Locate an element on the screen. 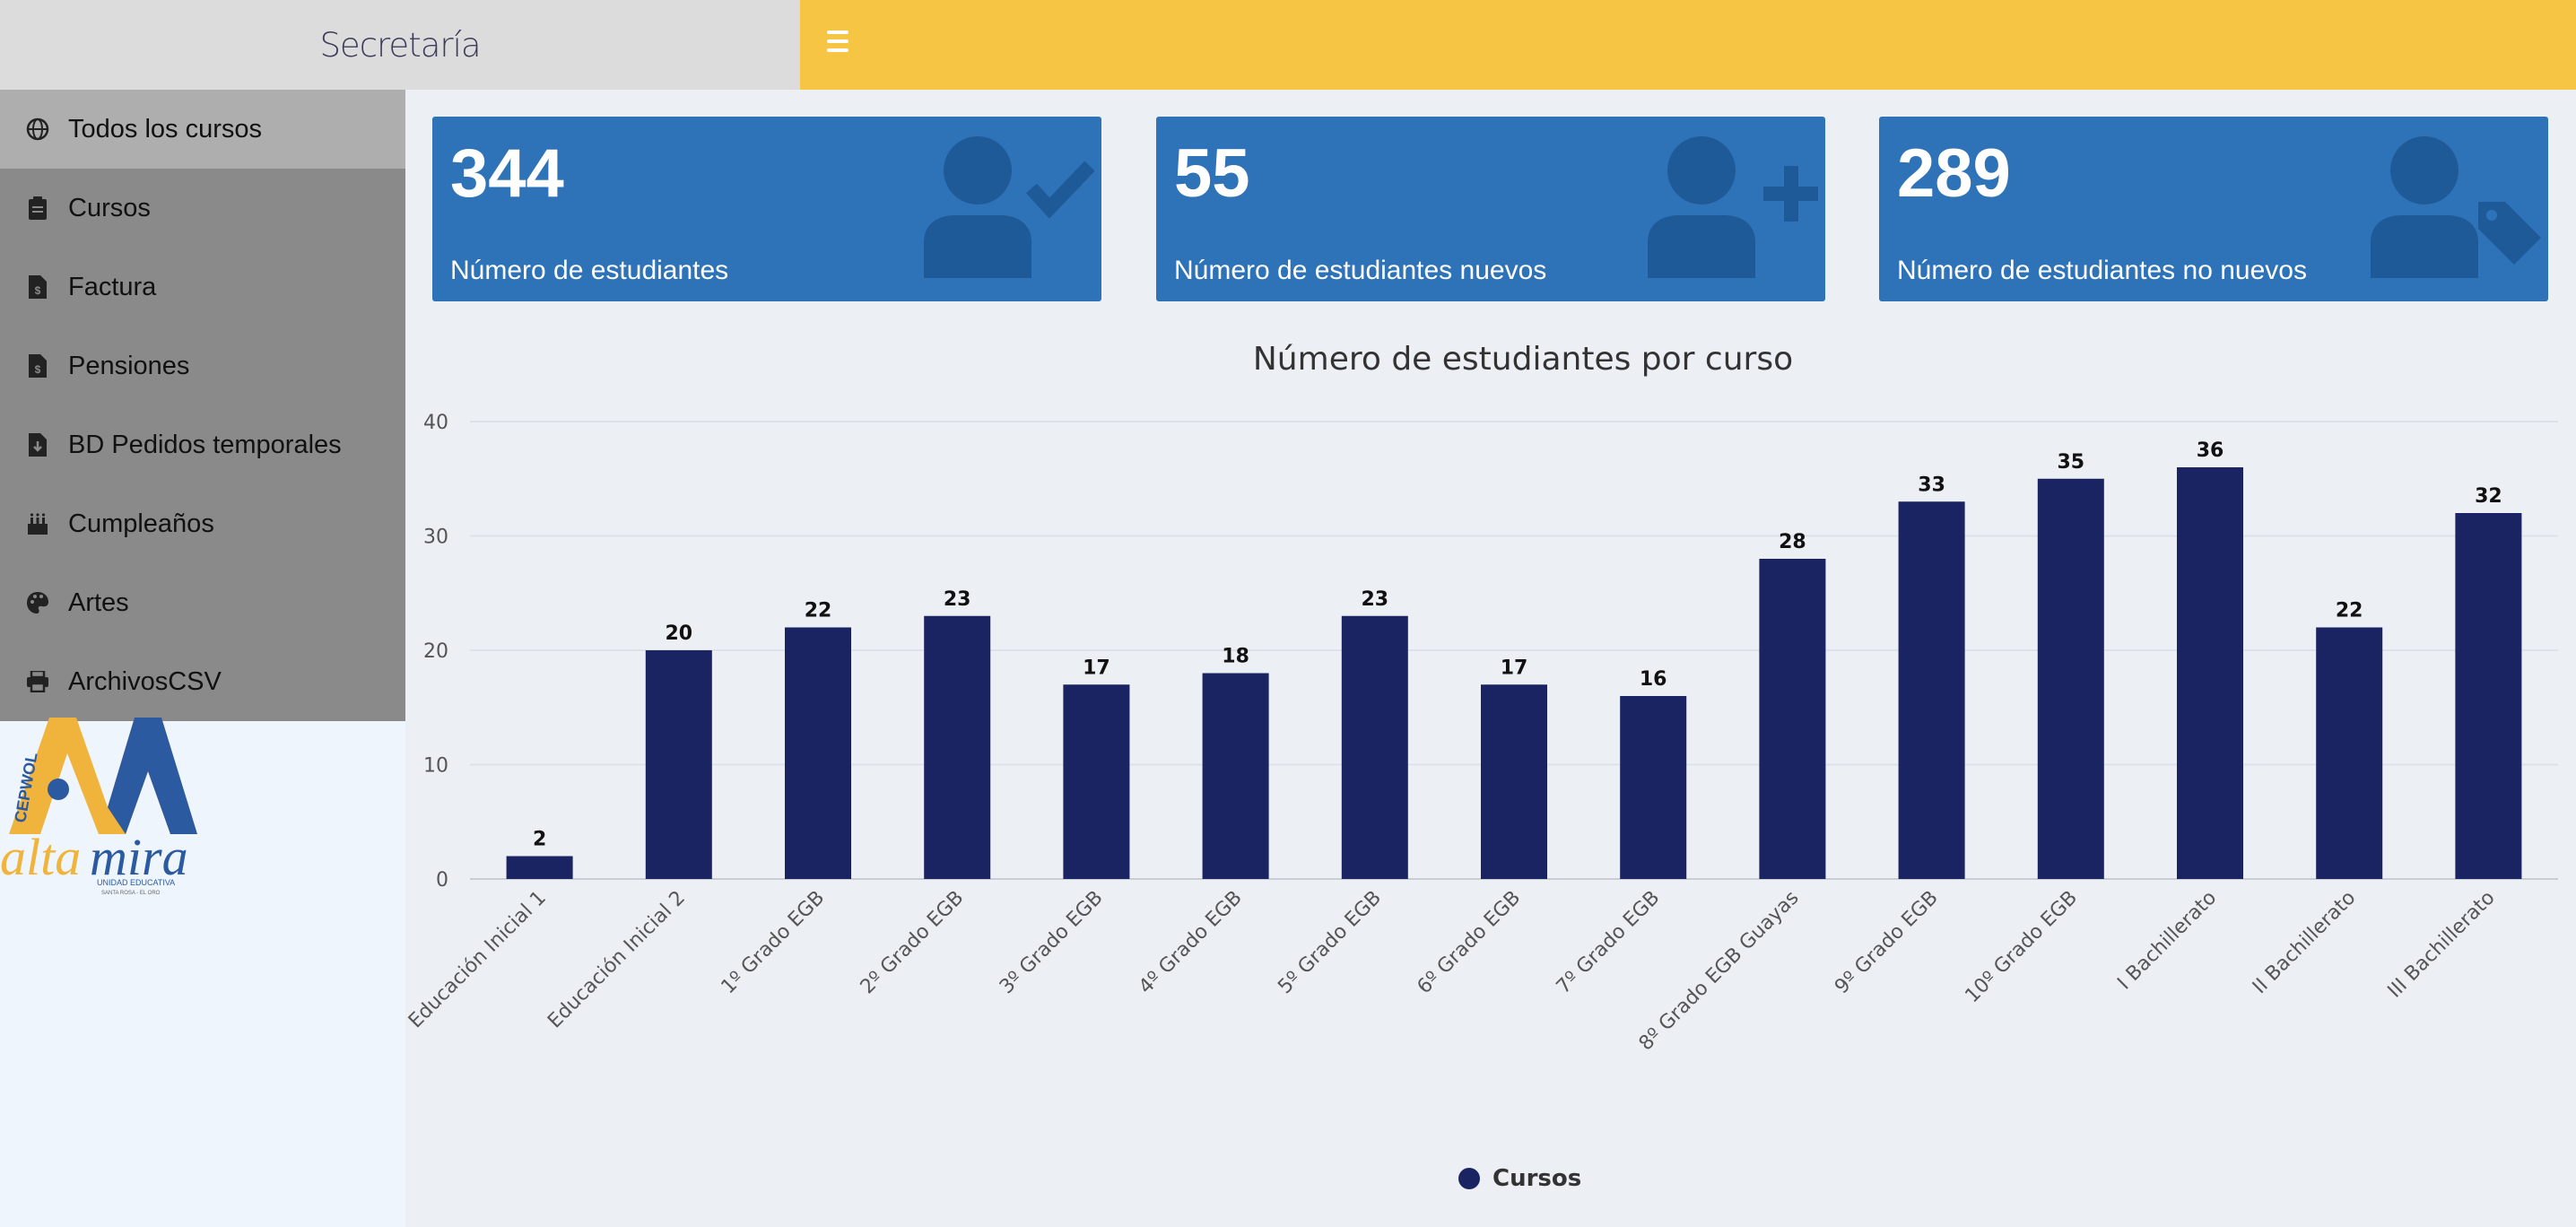  stat-value: 55 is located at coordinates (1212, 173).